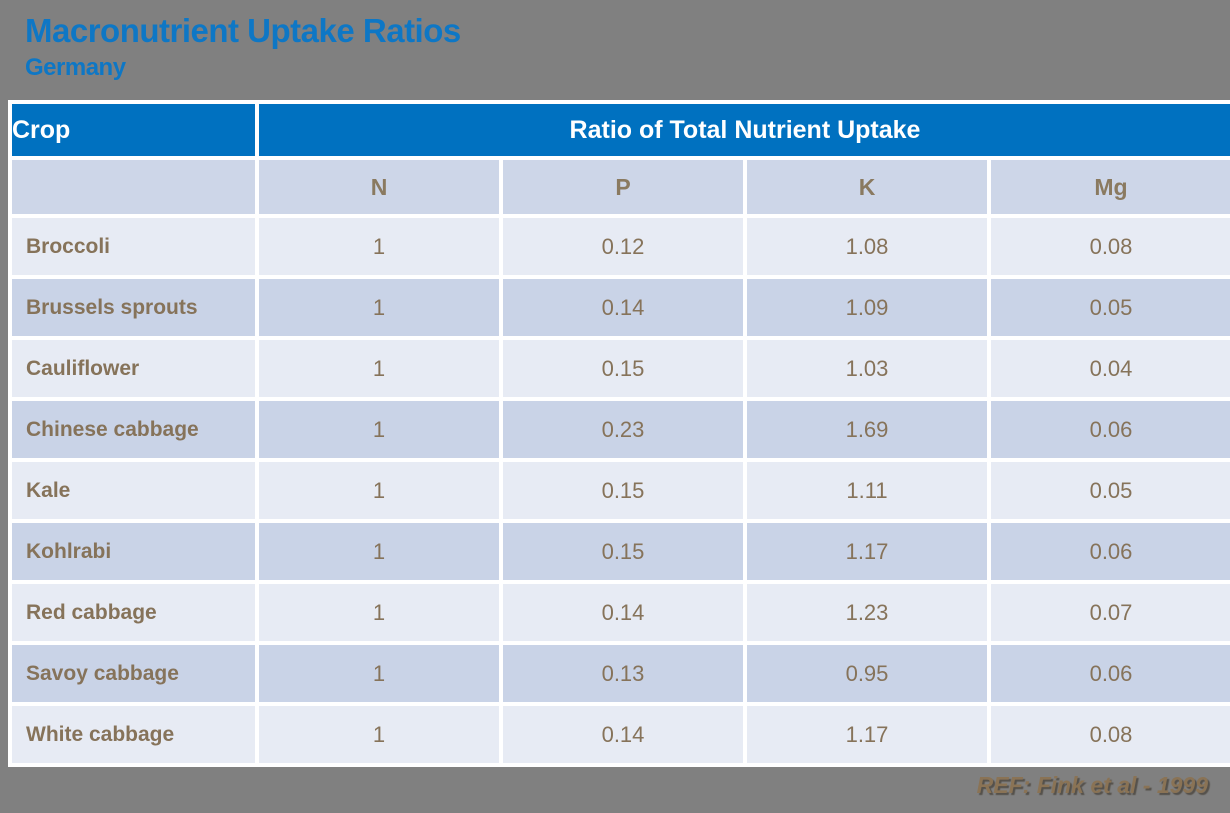 The image size is (1230, 813). Describe the element at coordinates (243, 30) in the screenshot. I see `page-title: Macronutrient Uptake Ratios` at that location.